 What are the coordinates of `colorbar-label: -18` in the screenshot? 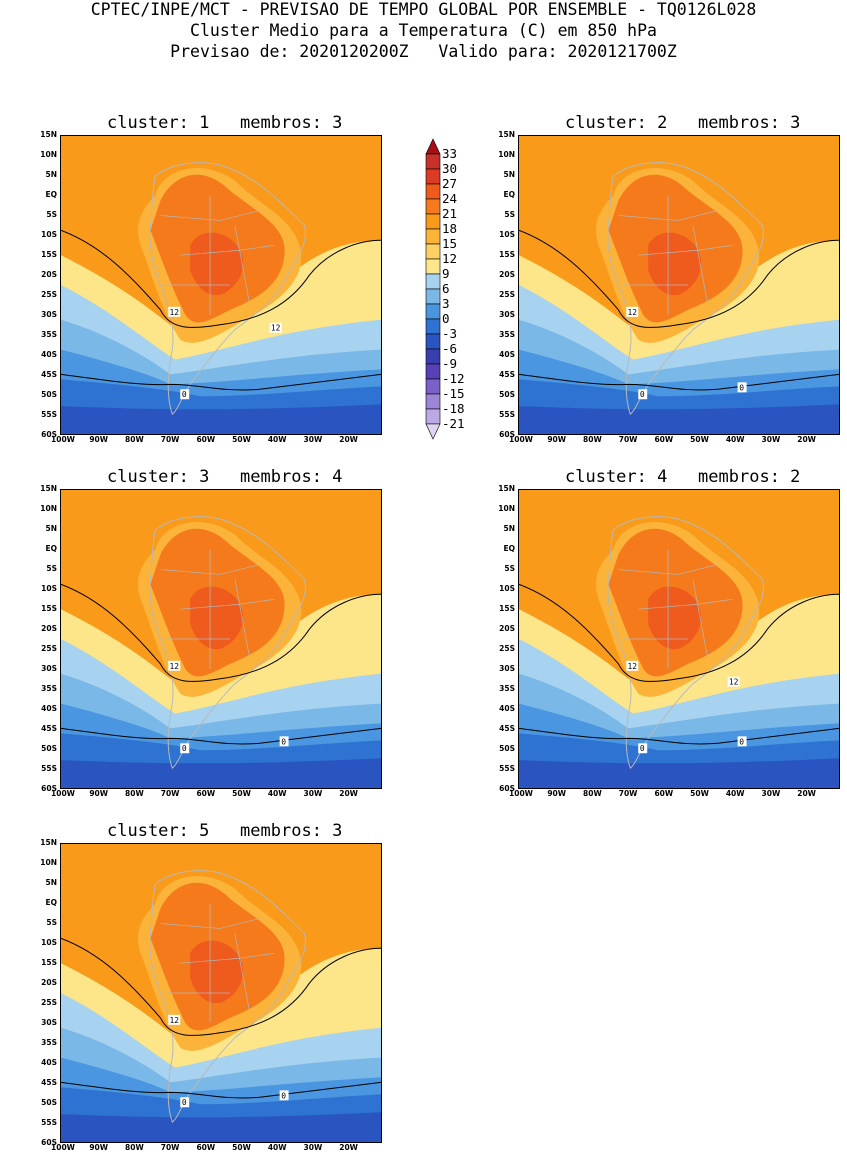 It's located at (453, 408).